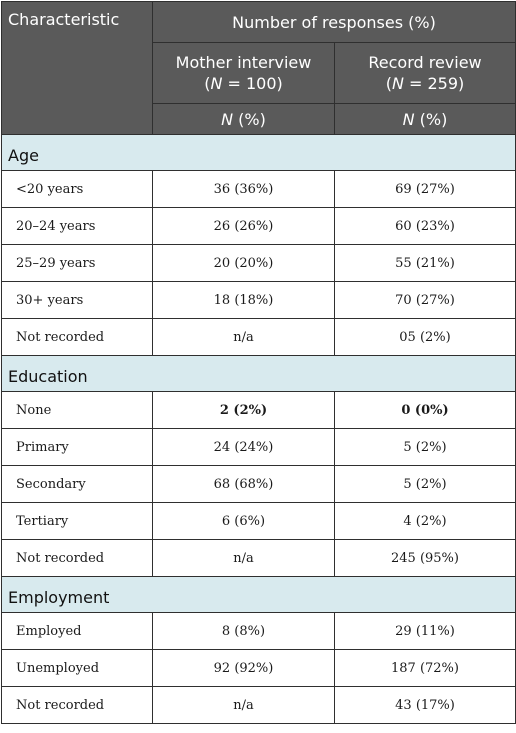  What do you see at coordinates (77, 484) in the screenshot?
I see `row-label: Secondary` at bounding box center [77, 484].